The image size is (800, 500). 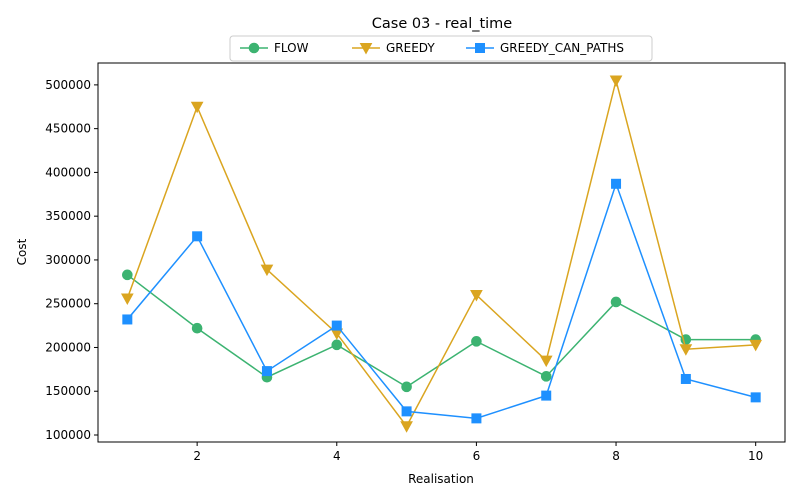 I want to click on y-tick-label: 300000, so click(x=68, y=260).